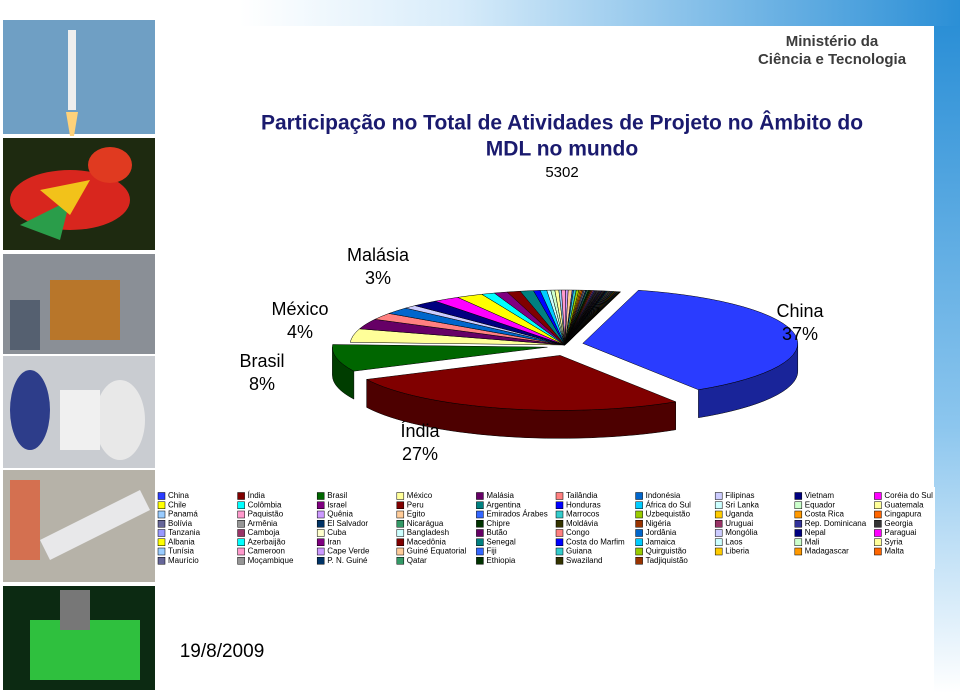 Image resolution: width=960 pixels, height=693 pixels. I want to click on legend-label: Tunísia, so click(181, 551).